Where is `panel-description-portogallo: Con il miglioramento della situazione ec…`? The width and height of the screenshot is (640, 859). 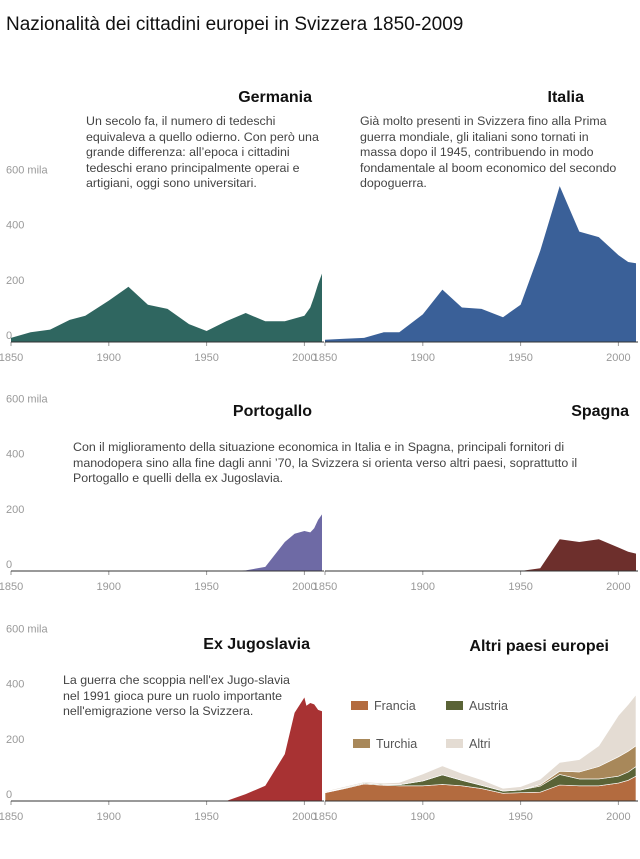
panel-description-portogallo: Con il miglioramento della situazione ec… is located at coordinates (325, 463).